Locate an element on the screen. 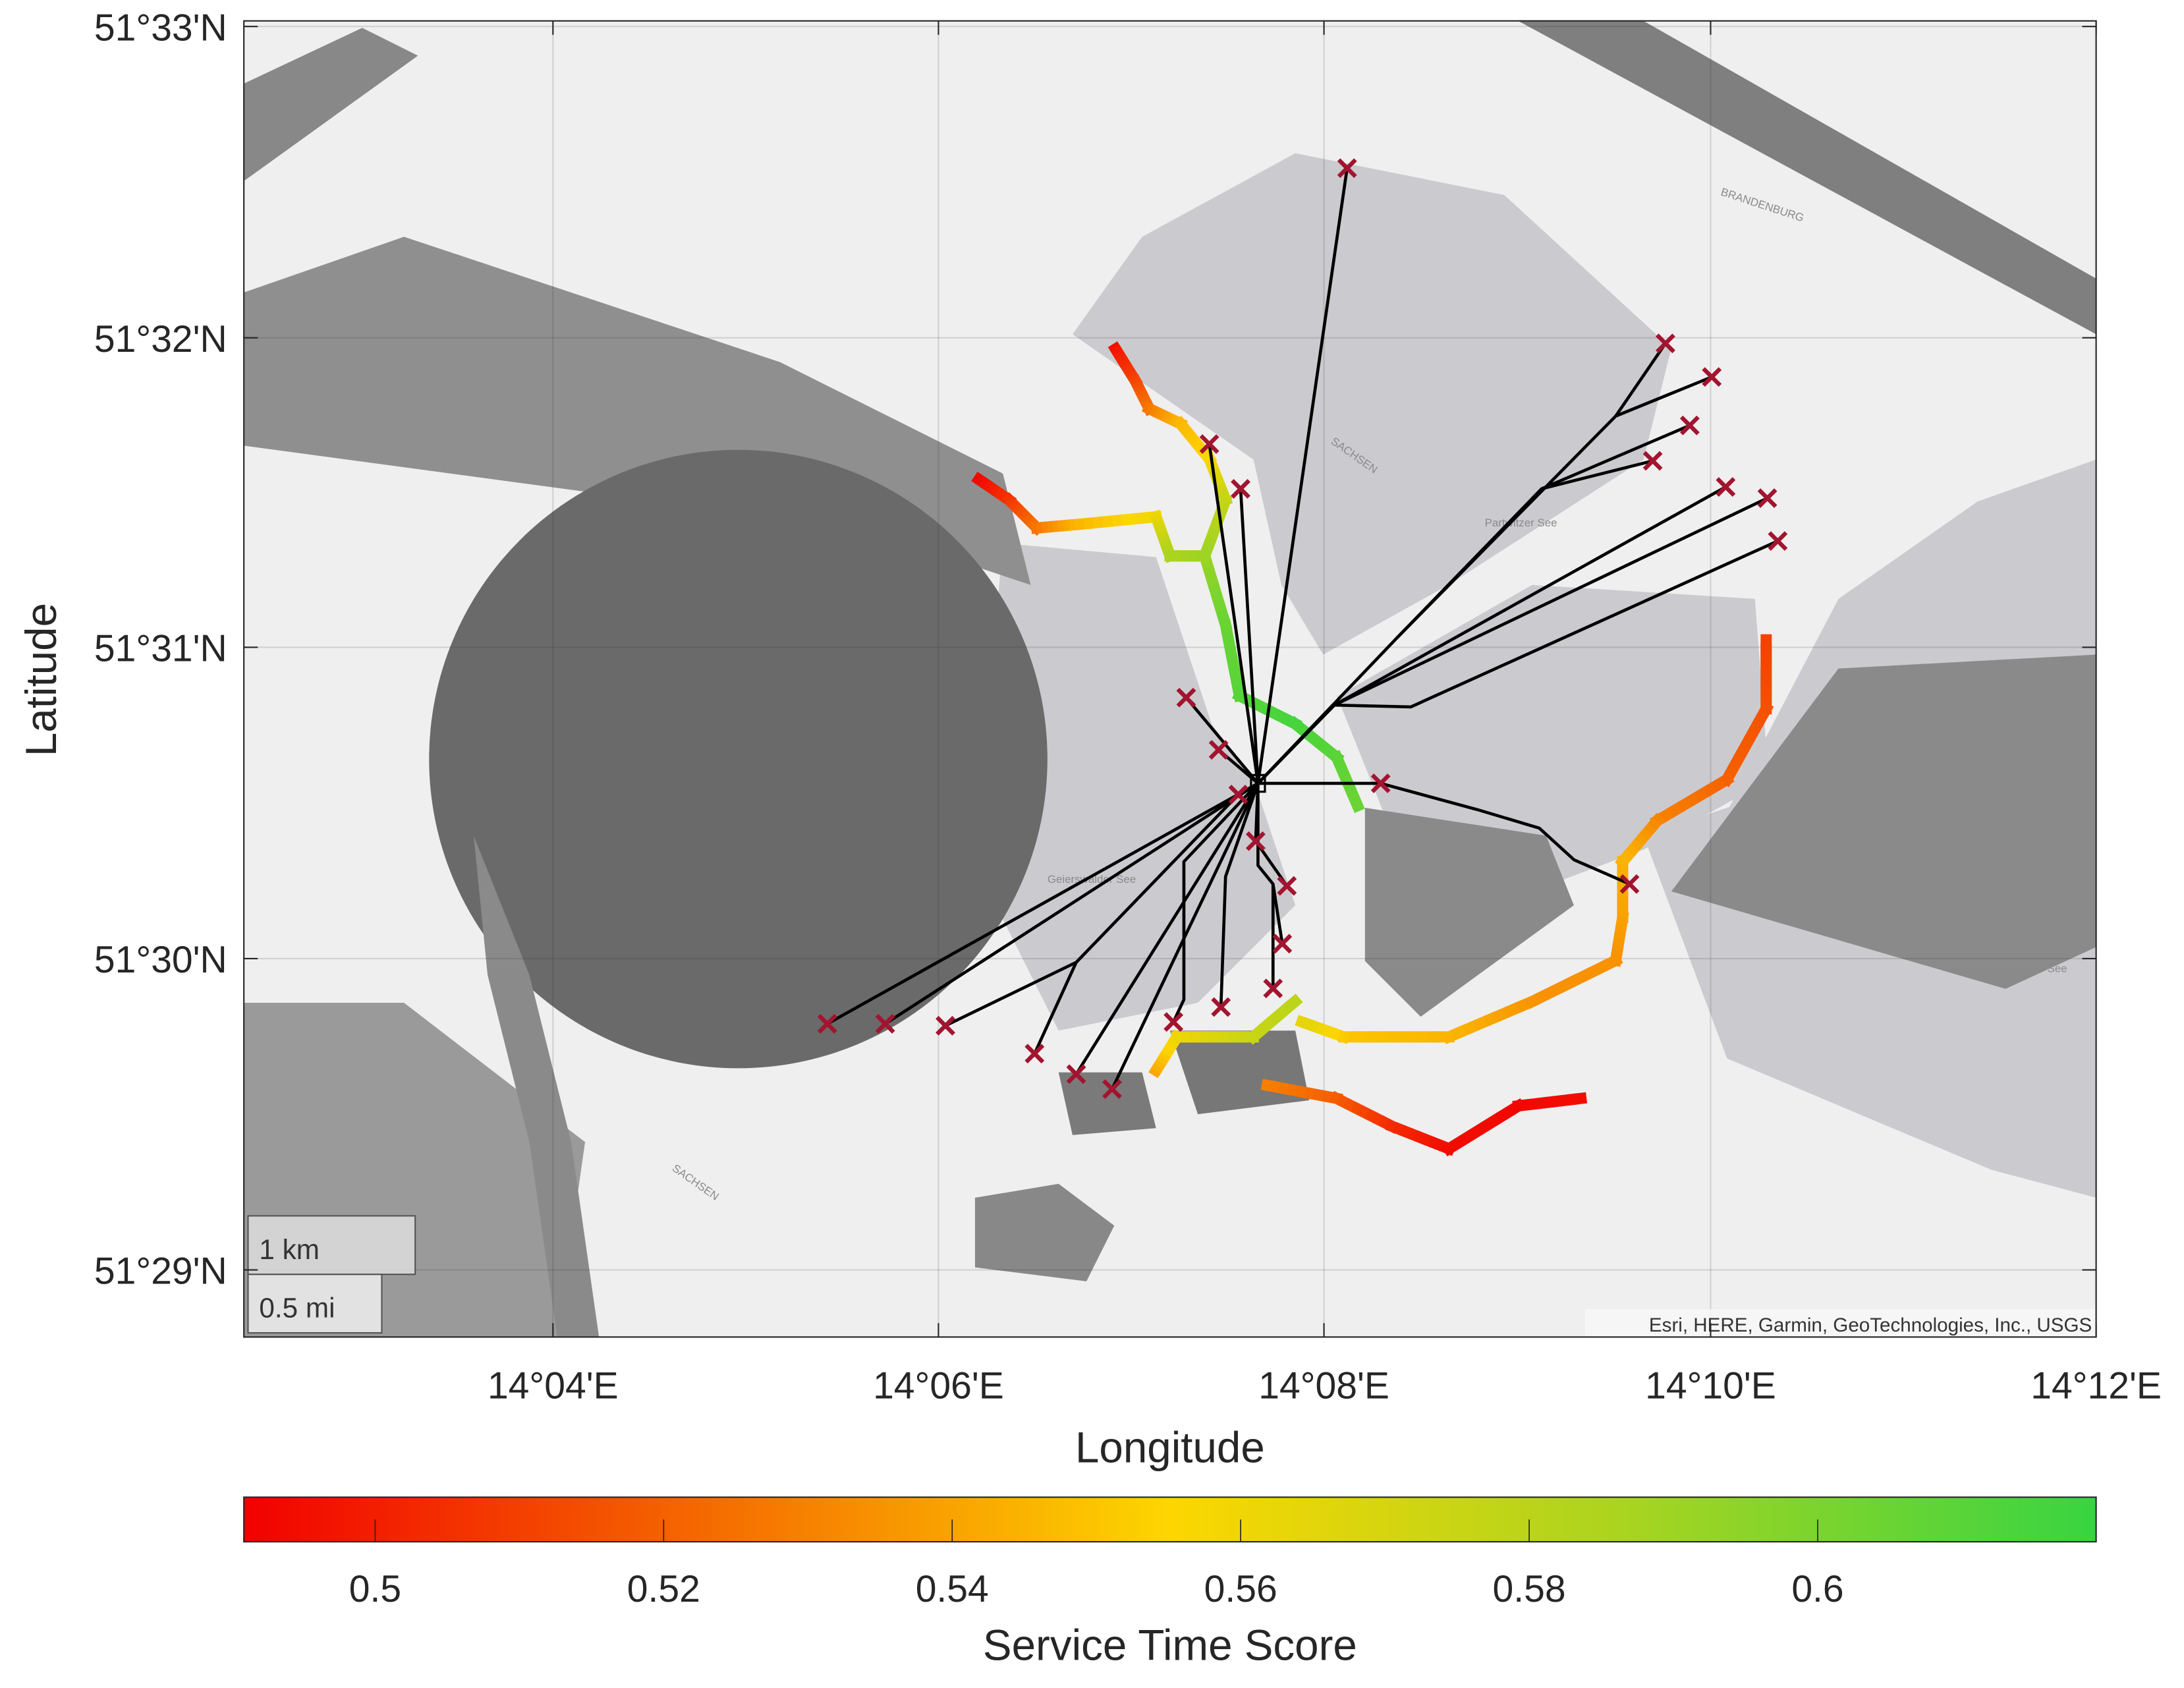 This screenshot has height=1688, width=2184. x-tick-label: 14°04'E is located at coordinates (553, 1385).